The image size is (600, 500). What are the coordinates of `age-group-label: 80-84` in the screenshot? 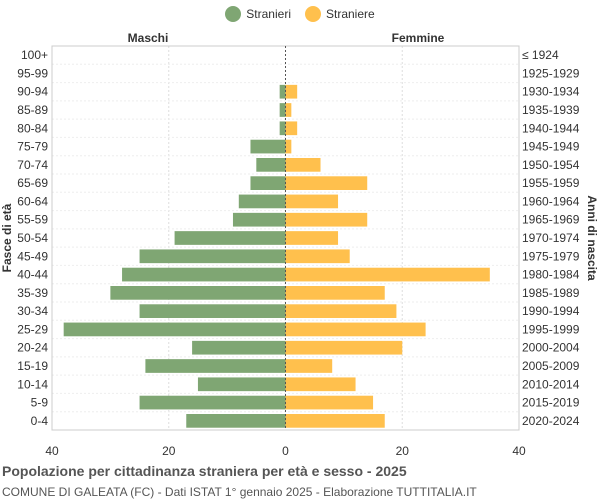 It's located at (32, 128).